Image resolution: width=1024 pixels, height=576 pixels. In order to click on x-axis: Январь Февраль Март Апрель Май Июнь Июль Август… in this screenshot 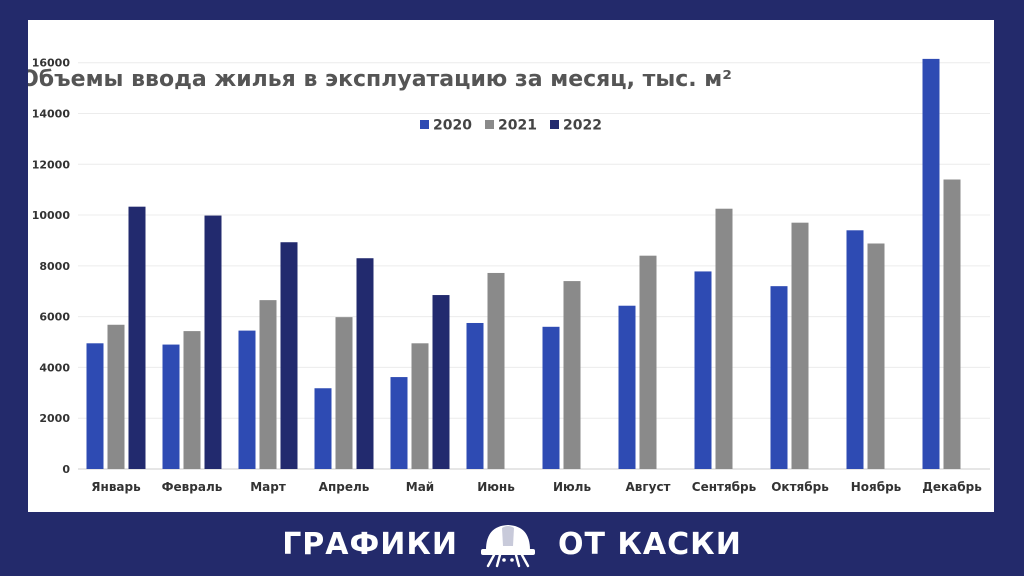, I will do `click(536, 487)`.